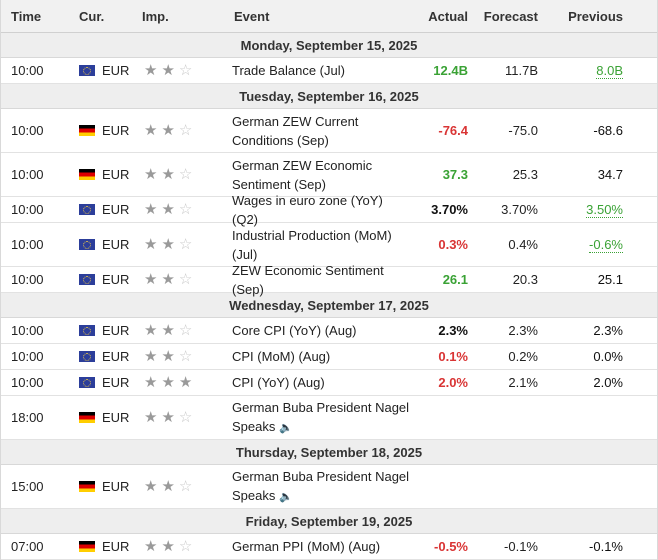 The width and height of the screenshot is (658, 560). What do you see at coordinates (453, 356) in the screenshot?
I see `actual-value: 0.1%` at bounding box center [453, 356].